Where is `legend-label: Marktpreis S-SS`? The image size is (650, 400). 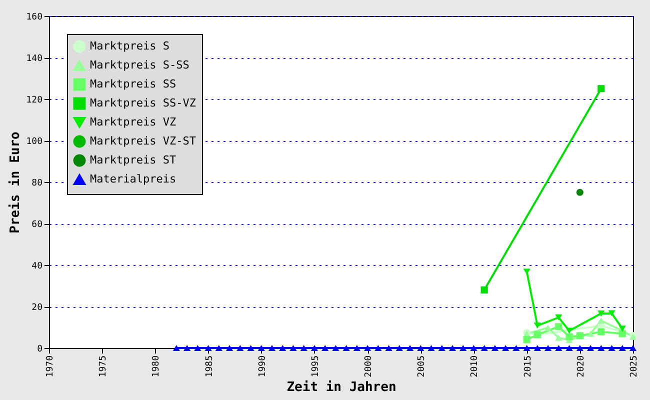
legend-label: Marktpreis S-SS is located at coordinates (140, 65).